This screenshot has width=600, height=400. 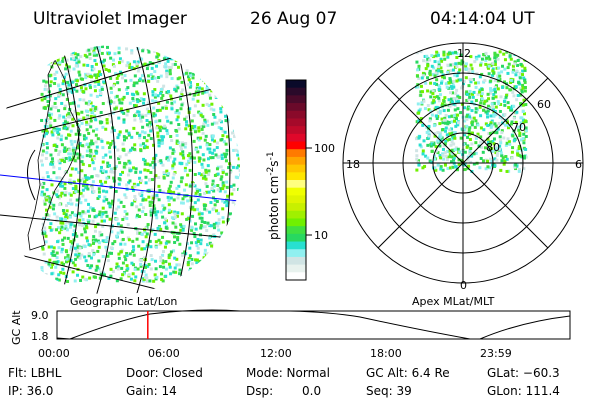 I want to click on colorbar-swatch, so click(x=296, y=153).